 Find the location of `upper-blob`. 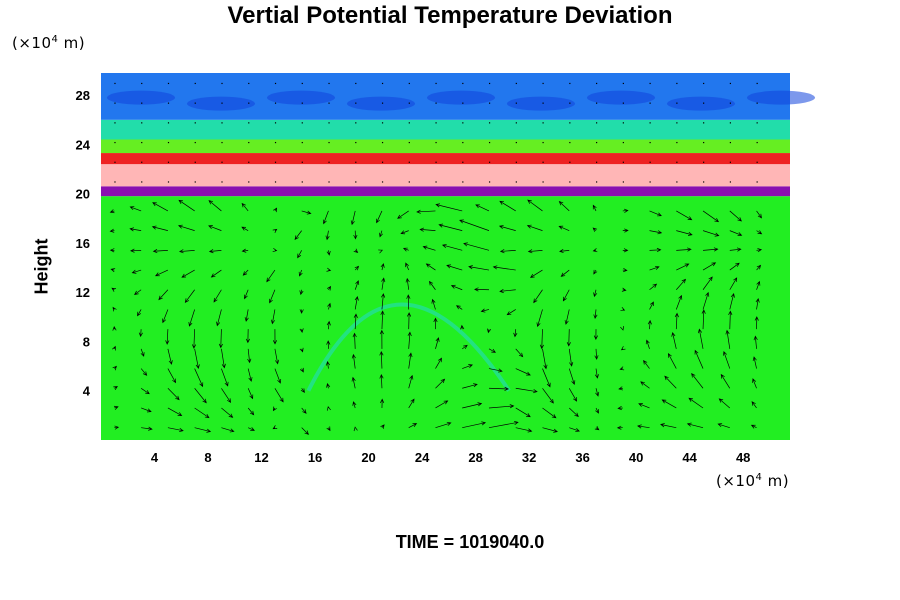

upper-blob is located at coordinates (701, 103).